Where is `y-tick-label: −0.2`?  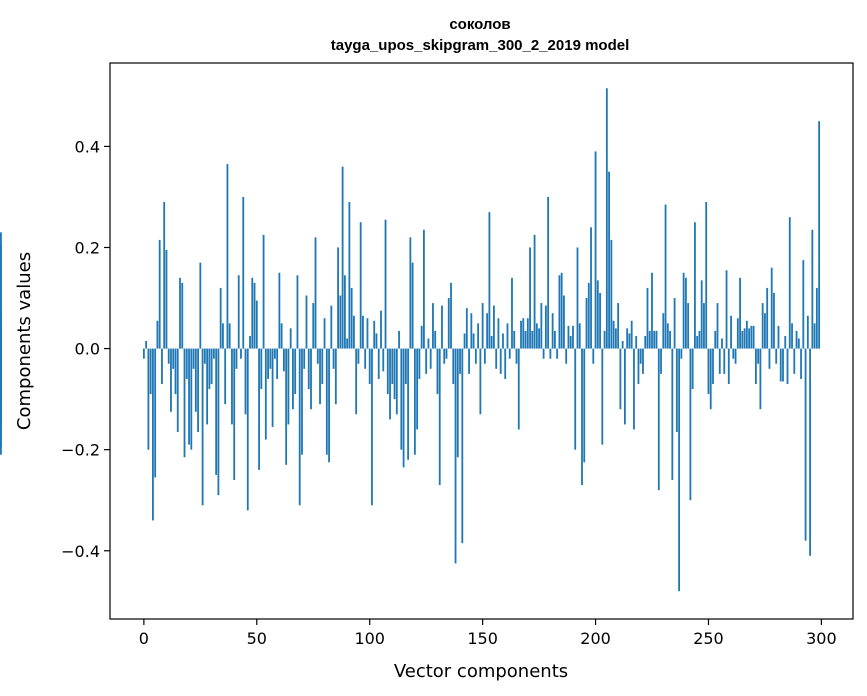 y-tick-label: −0.2 is located at coordinates (80, 450).